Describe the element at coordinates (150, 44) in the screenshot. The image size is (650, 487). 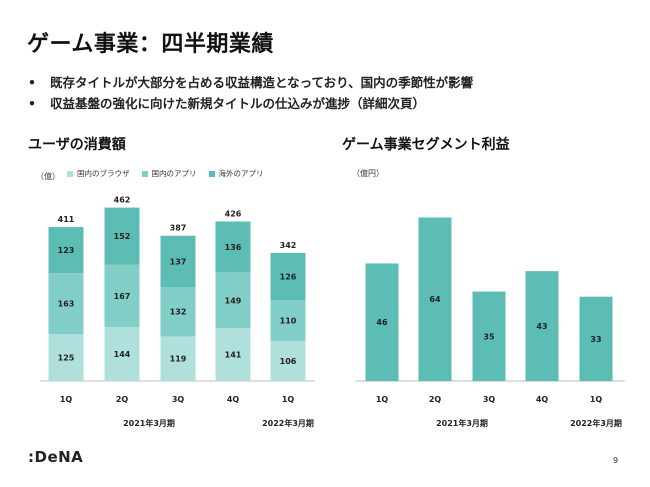
I see `slide-title: ゲーム事業：四半期業績` at that location.